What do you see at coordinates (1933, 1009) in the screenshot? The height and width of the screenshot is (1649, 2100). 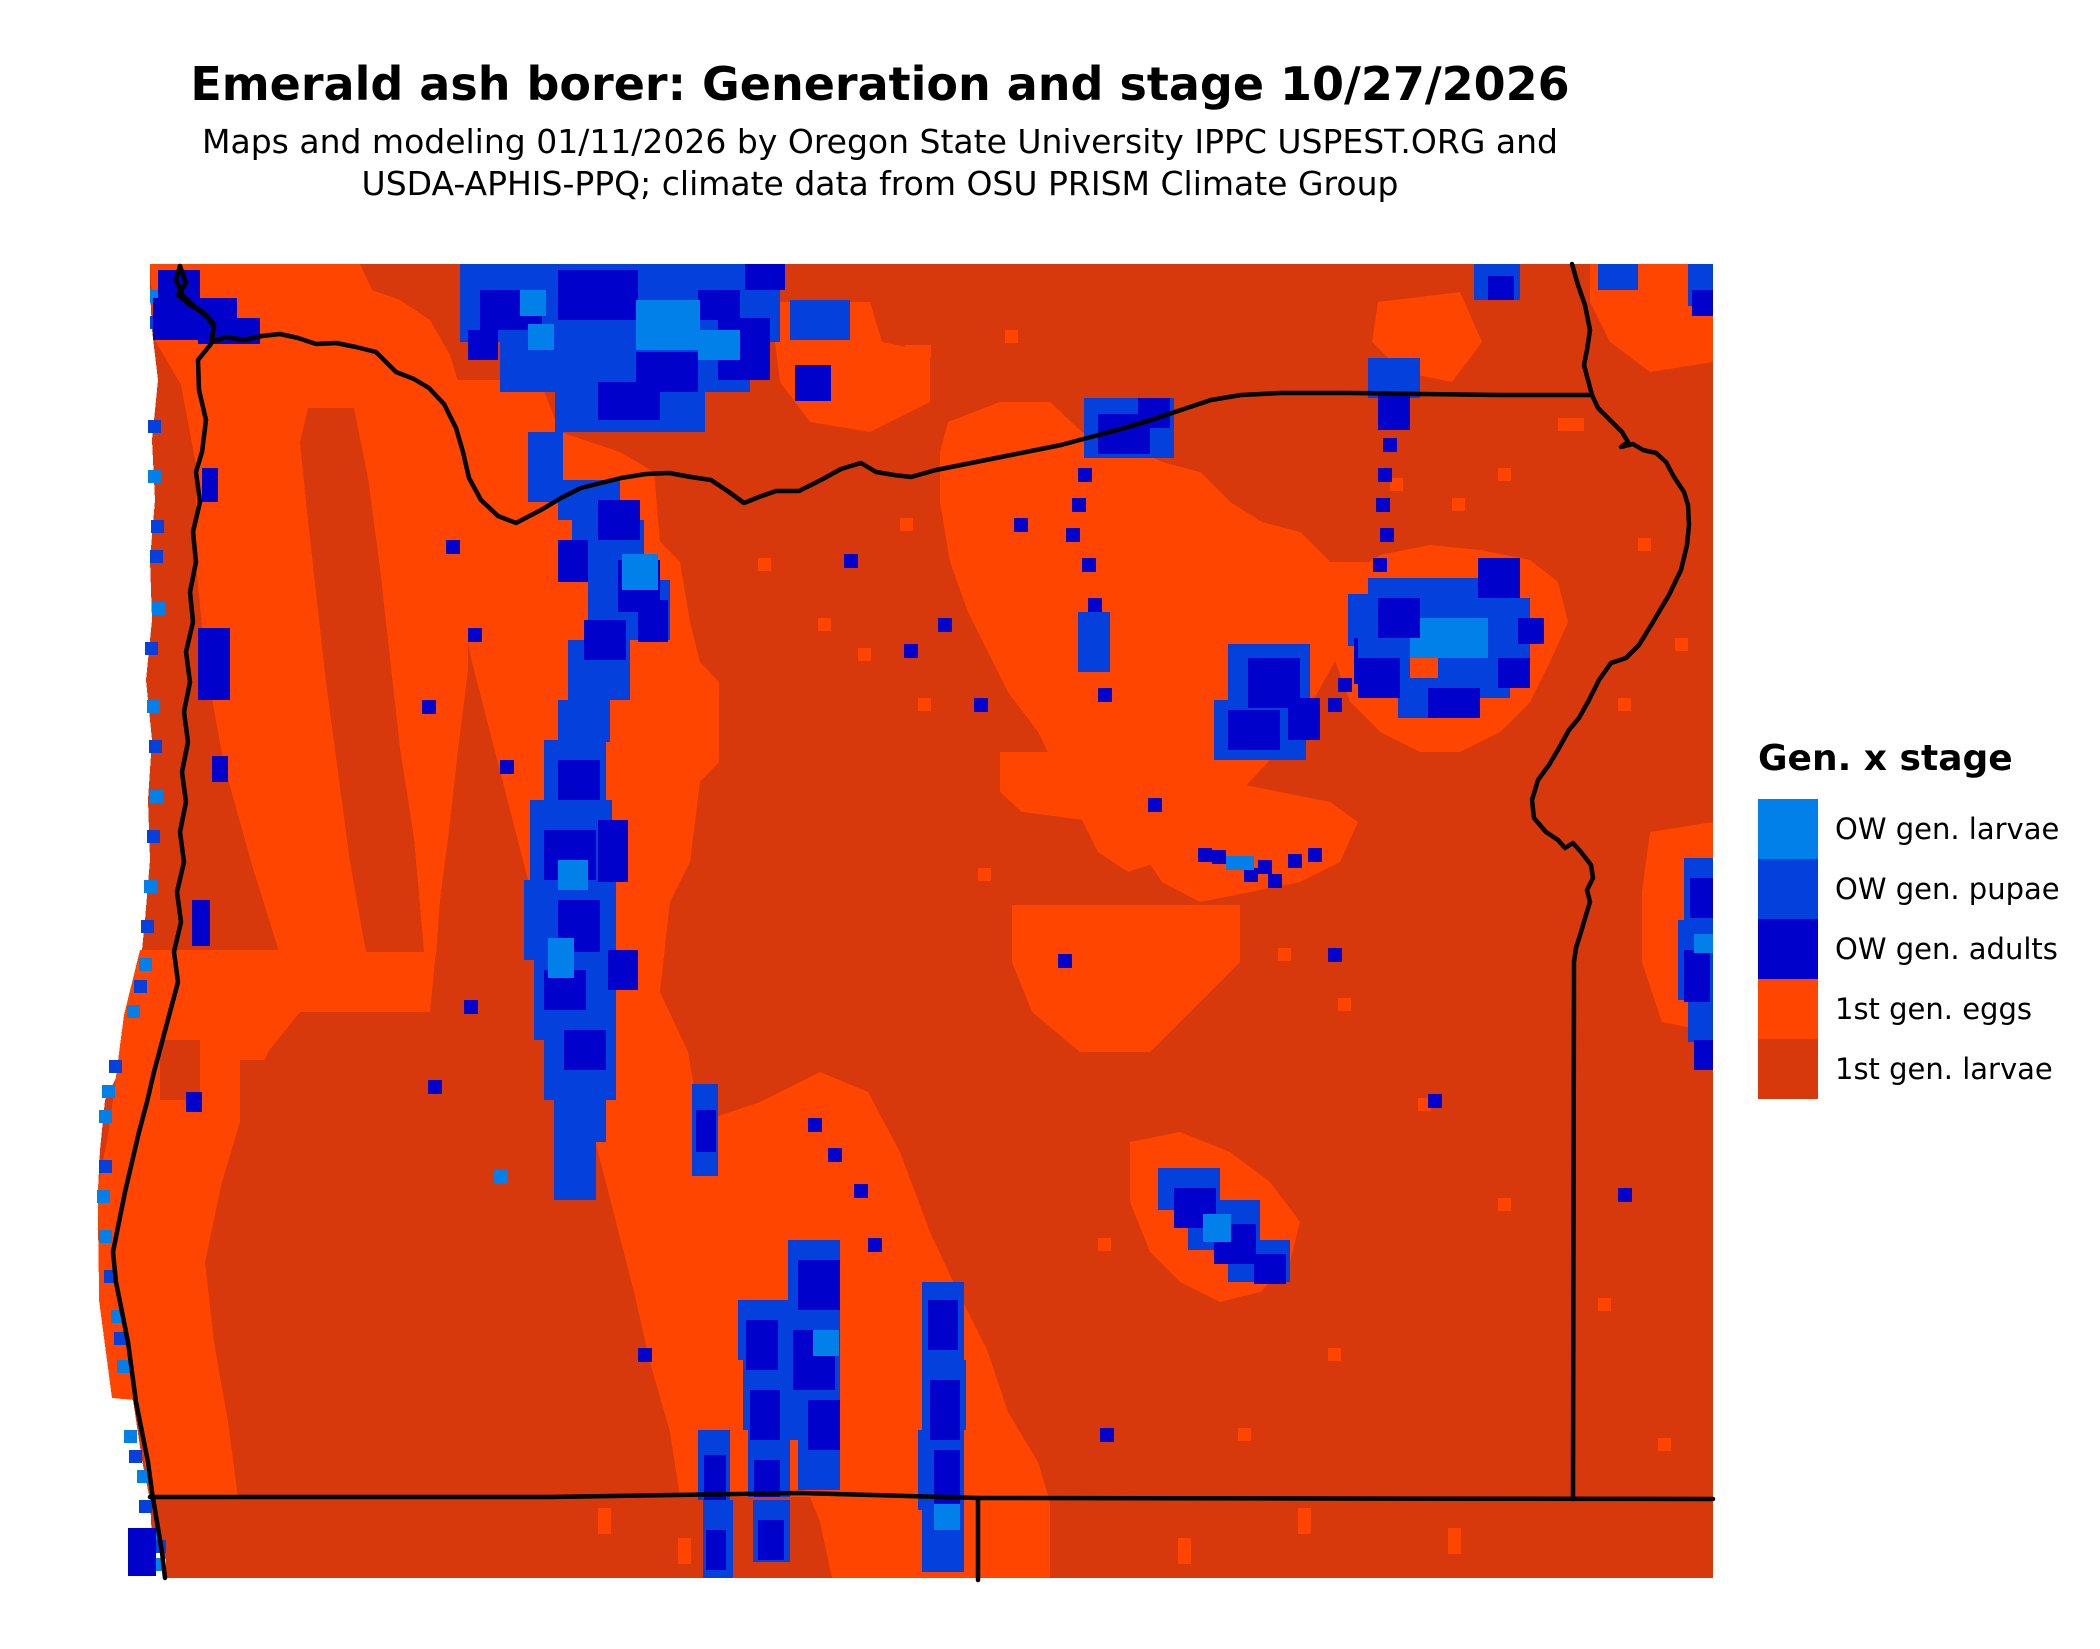 I see `legend-label: 1st gen. eggs` at bounding box center [1933, 1009].